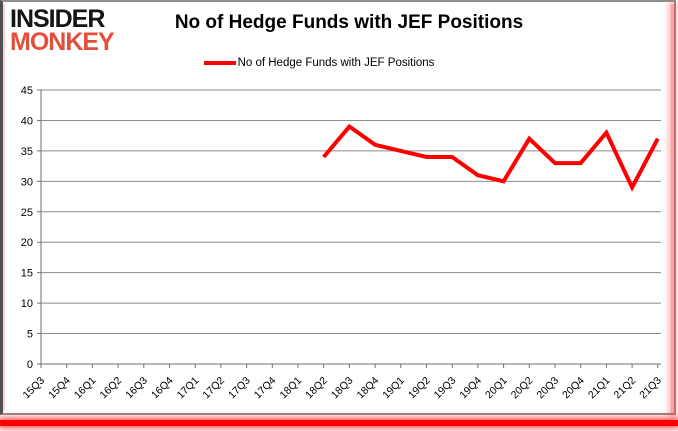 The width and height of the screenshot is (678, 431). I want to click on x-tick-label: 20Q3, so click(547, 388).